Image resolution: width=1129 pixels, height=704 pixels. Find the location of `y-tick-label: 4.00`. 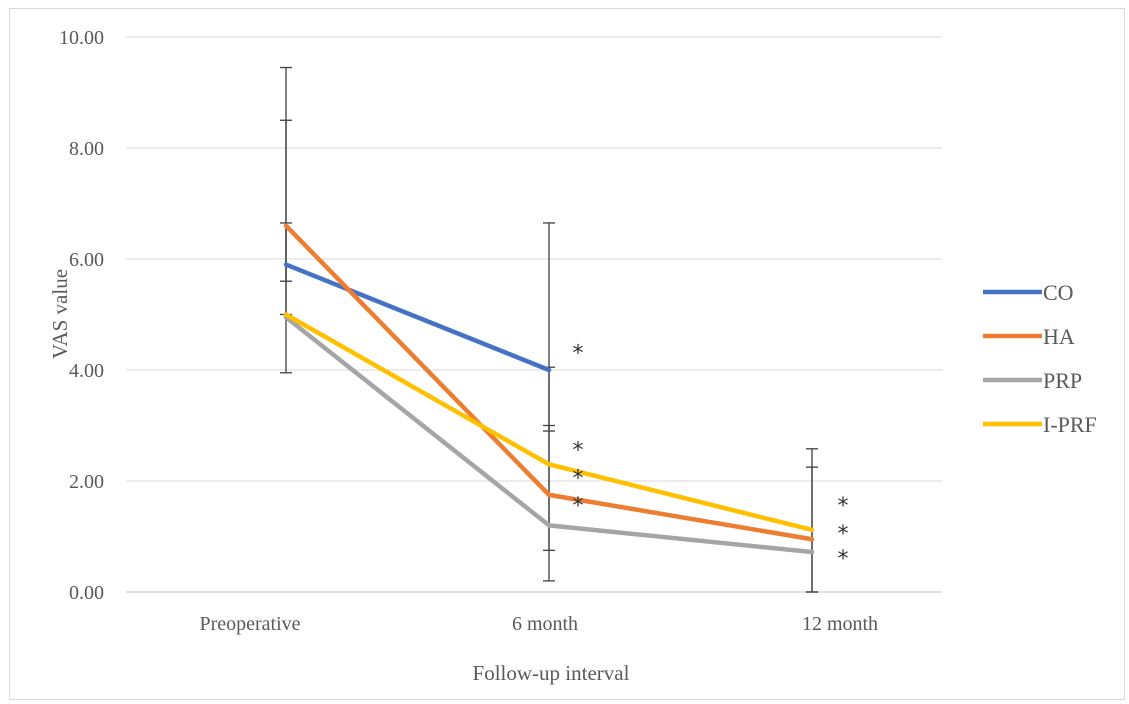

y-tick-label: 4.00 is located at coordinates (86, 371).